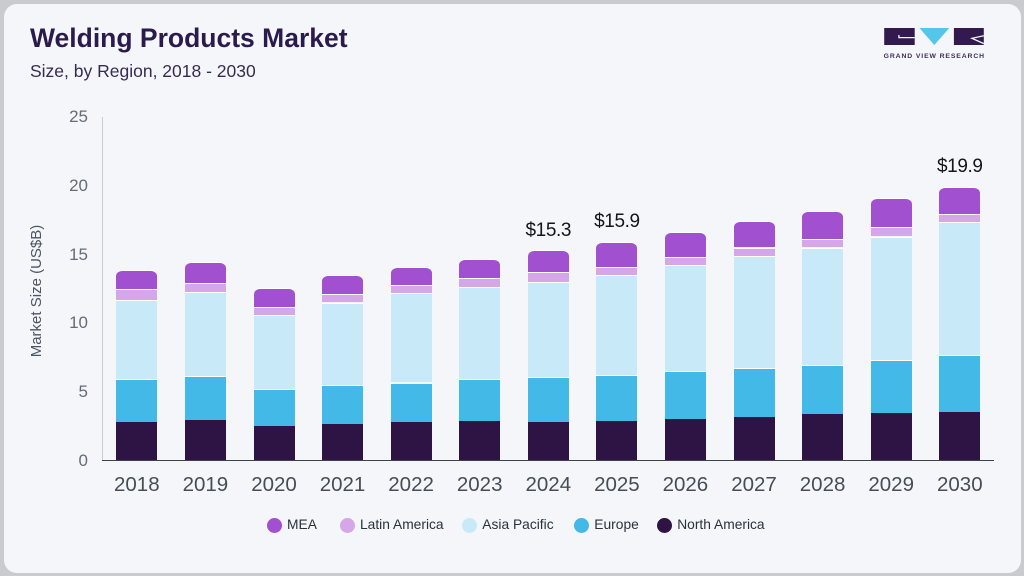 This screenshot has height=576, width=1024. I want to click on svg-text: GRAND VIEW RESEARCH, so click(934, 56).